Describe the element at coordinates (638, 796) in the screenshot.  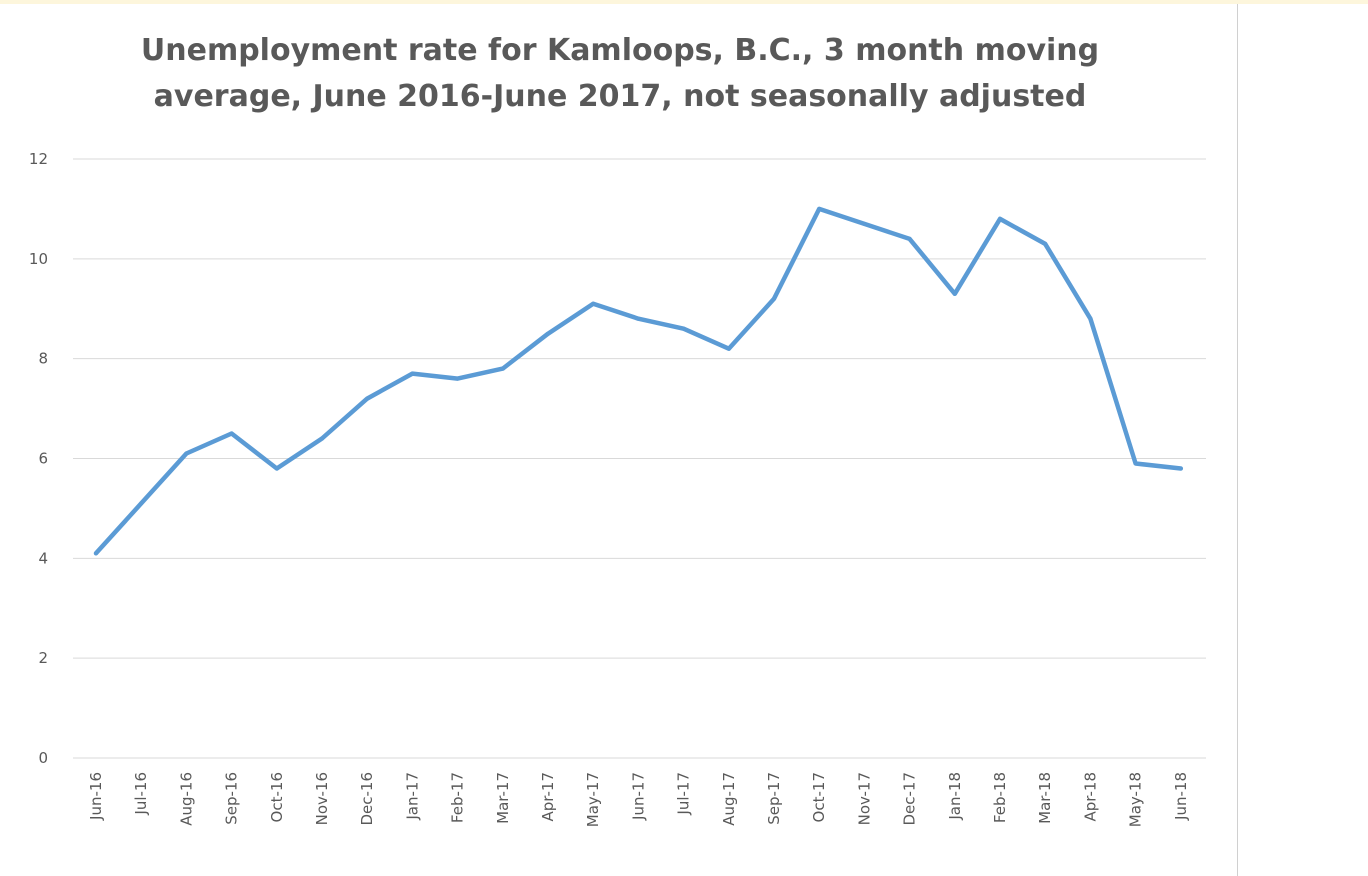
I see `x-tick-label: Jun-17` at that location.